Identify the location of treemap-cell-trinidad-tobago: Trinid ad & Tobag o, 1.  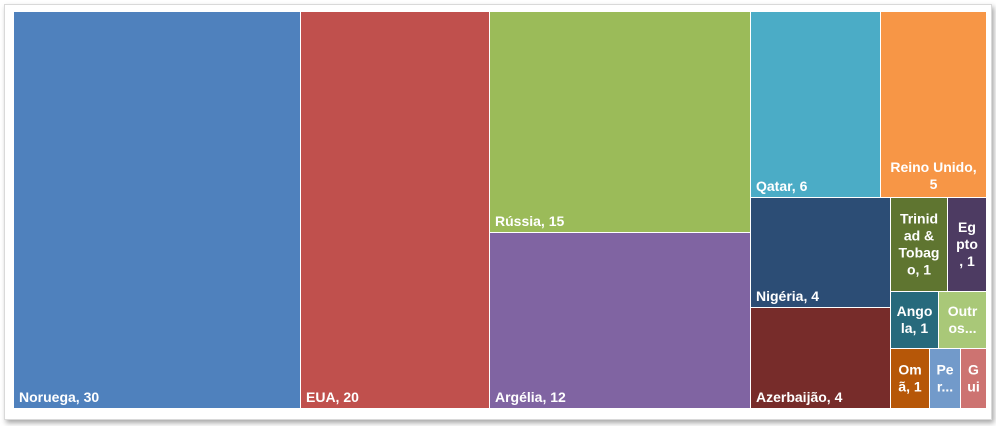
(919, 244).